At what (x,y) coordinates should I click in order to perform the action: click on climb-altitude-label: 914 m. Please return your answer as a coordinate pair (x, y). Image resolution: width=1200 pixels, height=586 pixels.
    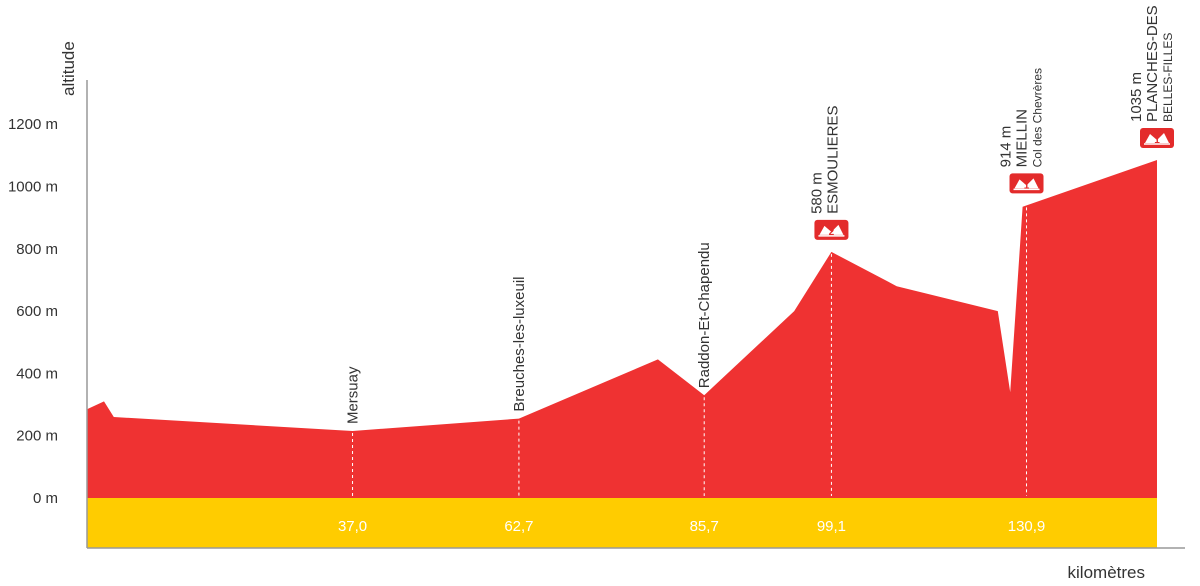
    Looking at the image, I should click on (1006, 147).